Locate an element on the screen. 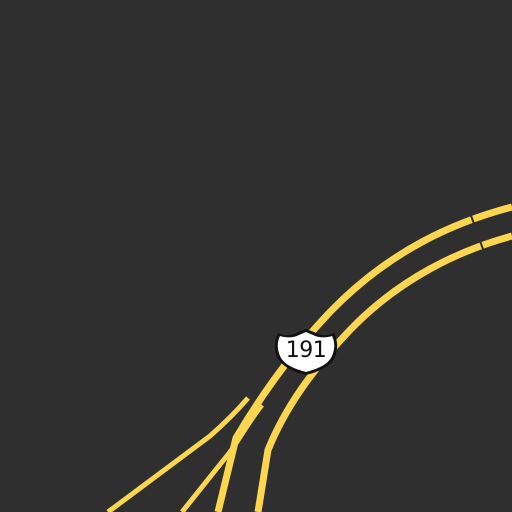 The height and width of the screenshot is (512, 512). connector-south is located at coordinates (279, 428).